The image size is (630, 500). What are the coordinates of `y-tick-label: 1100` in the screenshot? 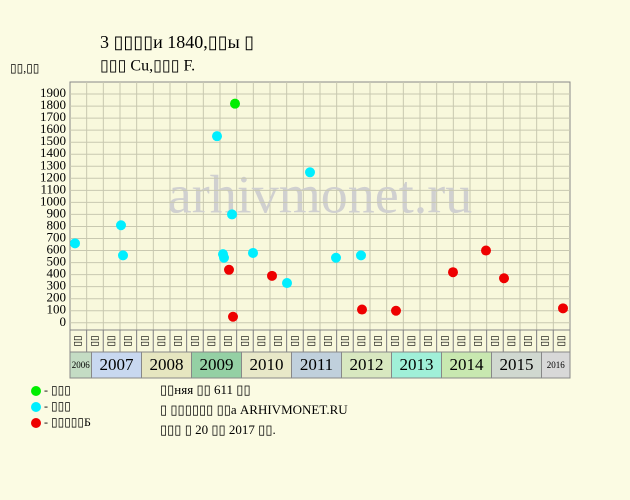 It's located at (53, 188).